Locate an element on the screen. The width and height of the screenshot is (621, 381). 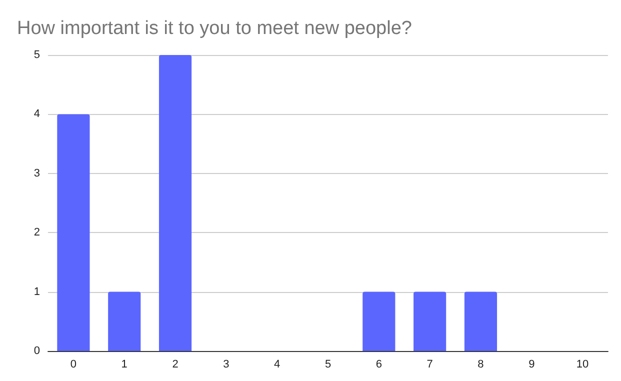
x-tick-label: 7 is located at coordinates (429, 364).